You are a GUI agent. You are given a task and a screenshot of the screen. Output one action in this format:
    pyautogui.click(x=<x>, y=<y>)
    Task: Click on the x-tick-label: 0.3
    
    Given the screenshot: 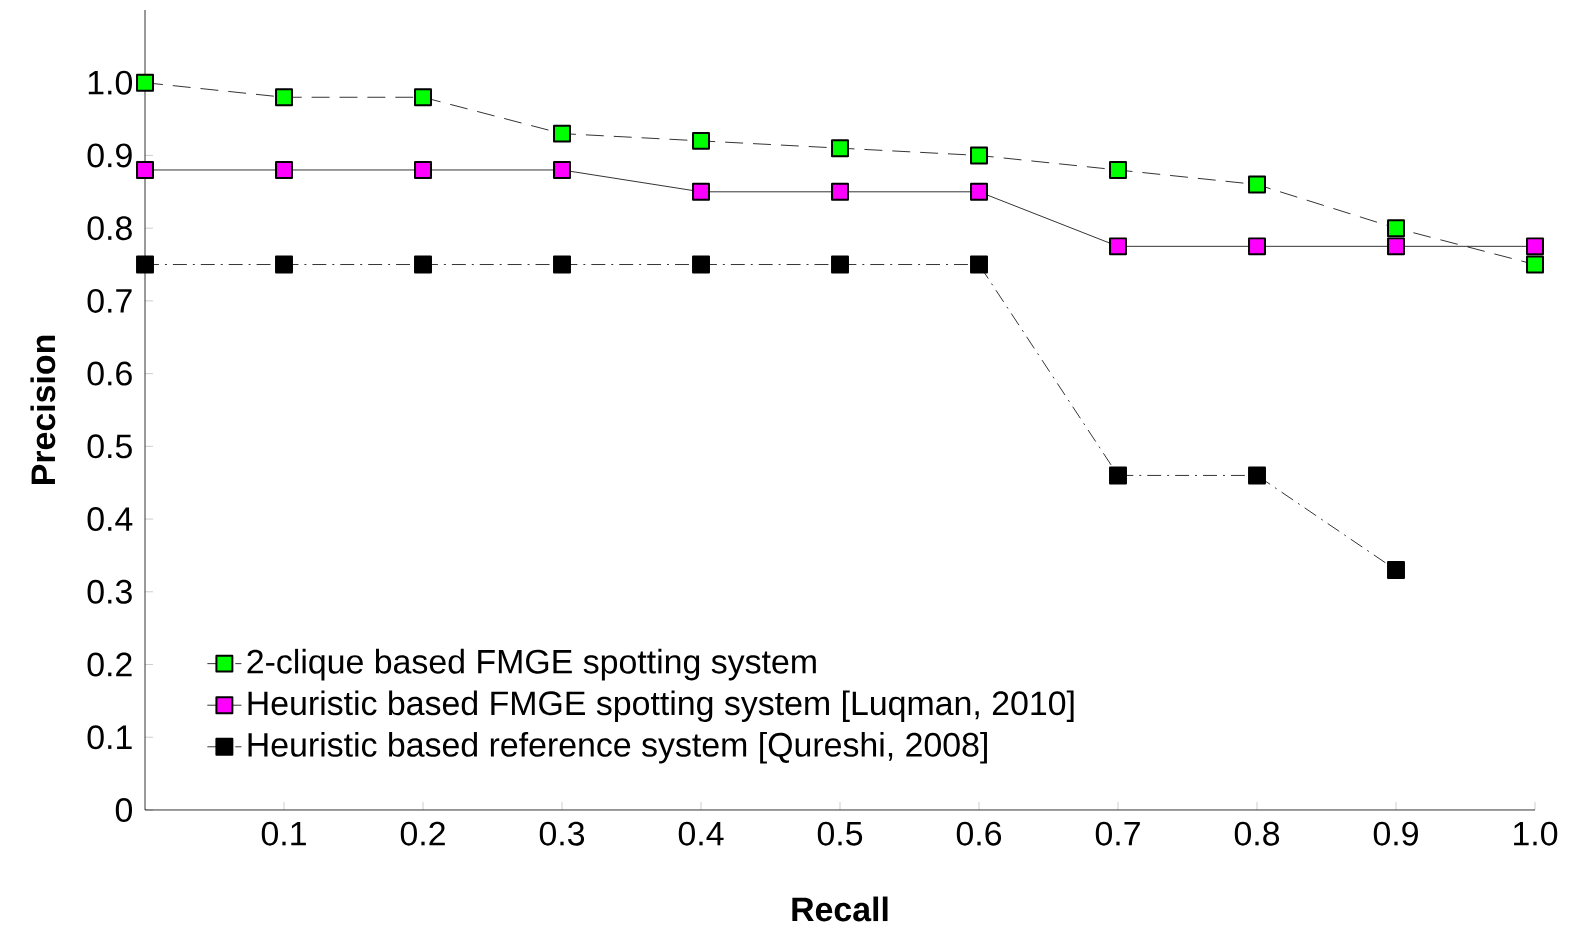 What is the action you would take?
    pyautogui.click(x=562, y=833)
    